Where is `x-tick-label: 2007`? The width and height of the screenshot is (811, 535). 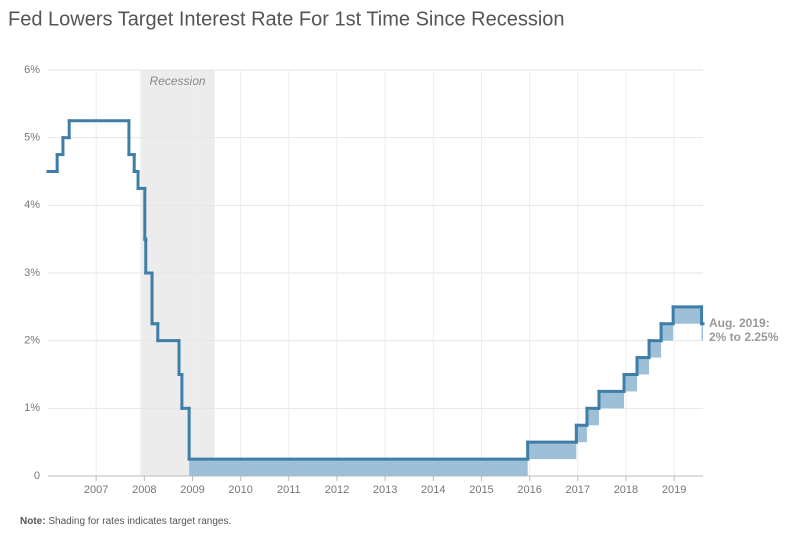 x-tick-label: 2007 is located at coordinates (96, 490).